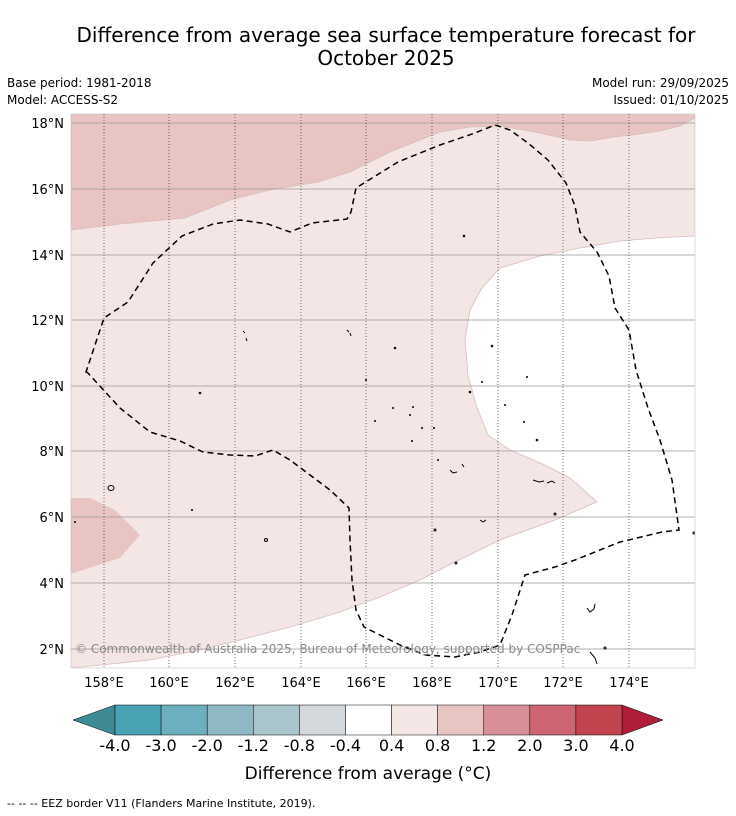 This screenshot has height=816, width=736. I want to click on issued-date: Issued: 01/10/2025, so click(671, 100).